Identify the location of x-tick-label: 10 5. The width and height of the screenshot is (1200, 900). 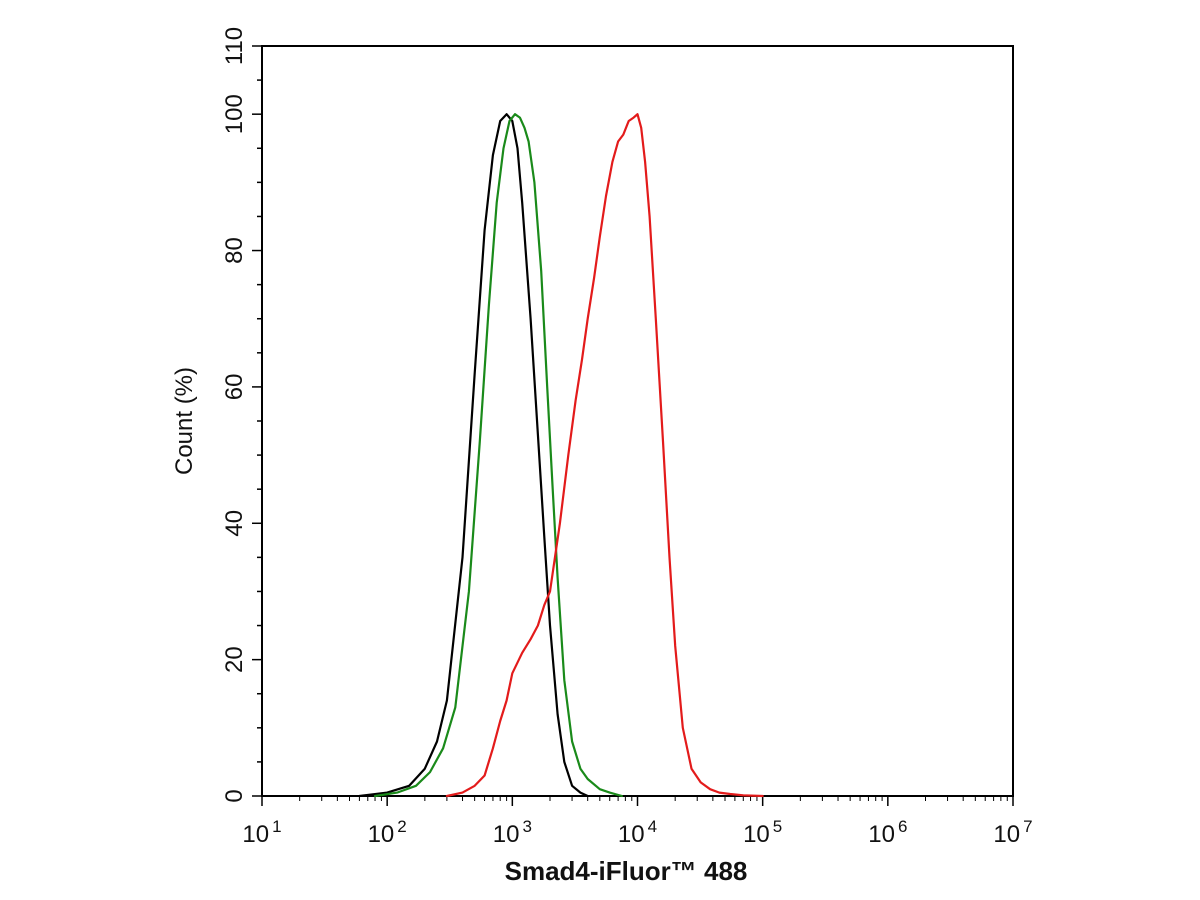
(762, 832).